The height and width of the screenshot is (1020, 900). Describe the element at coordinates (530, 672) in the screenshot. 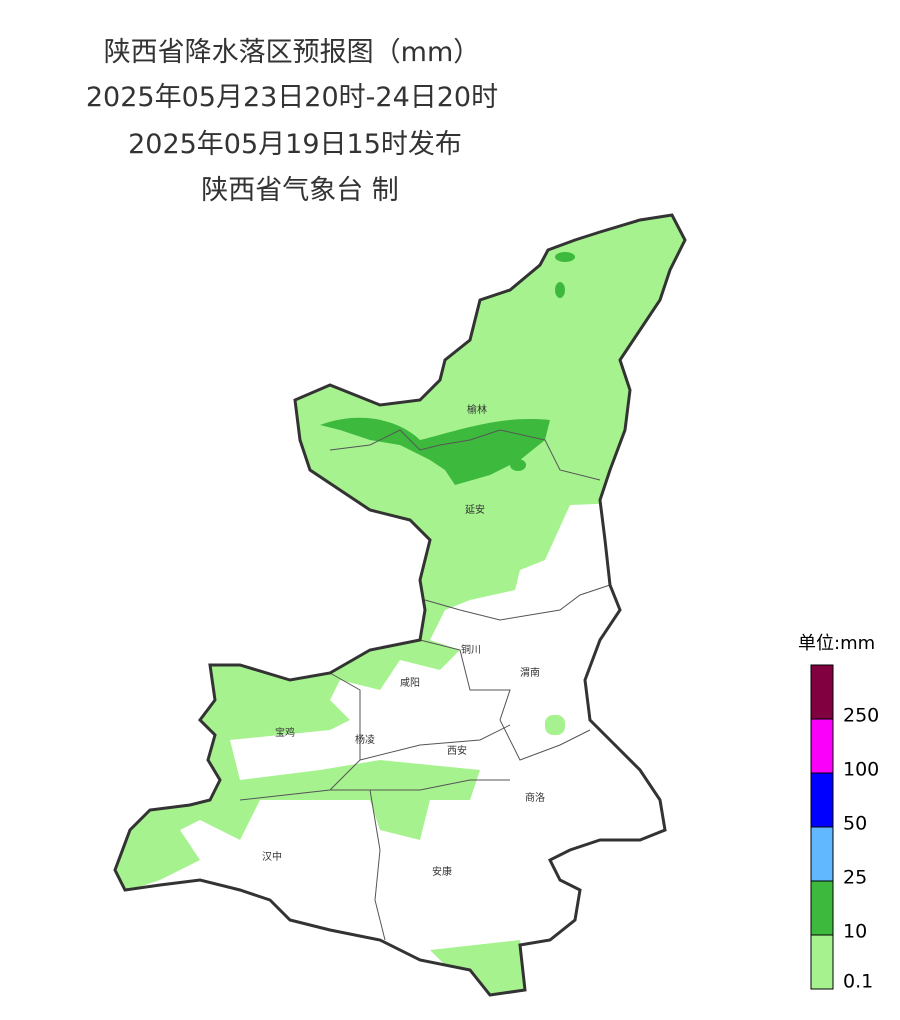

I see `city-label: 渭南` at that location.